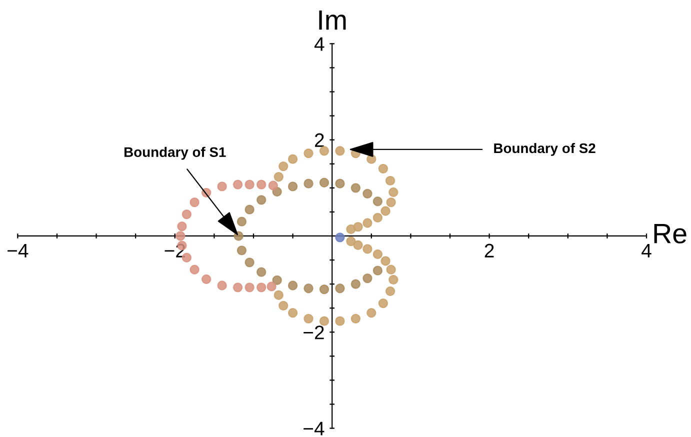 The image size is (691, 437). Describe the element at coordinates (332, 20) in the screenshot. I see `y-axis-title: Im` at that location.